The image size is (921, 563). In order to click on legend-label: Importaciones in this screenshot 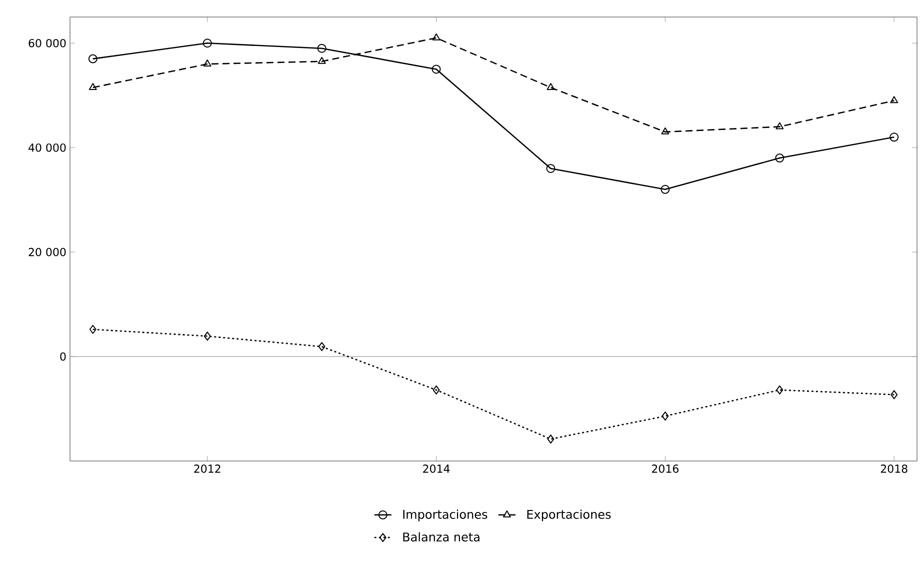, I will do `click(445, 516)`.